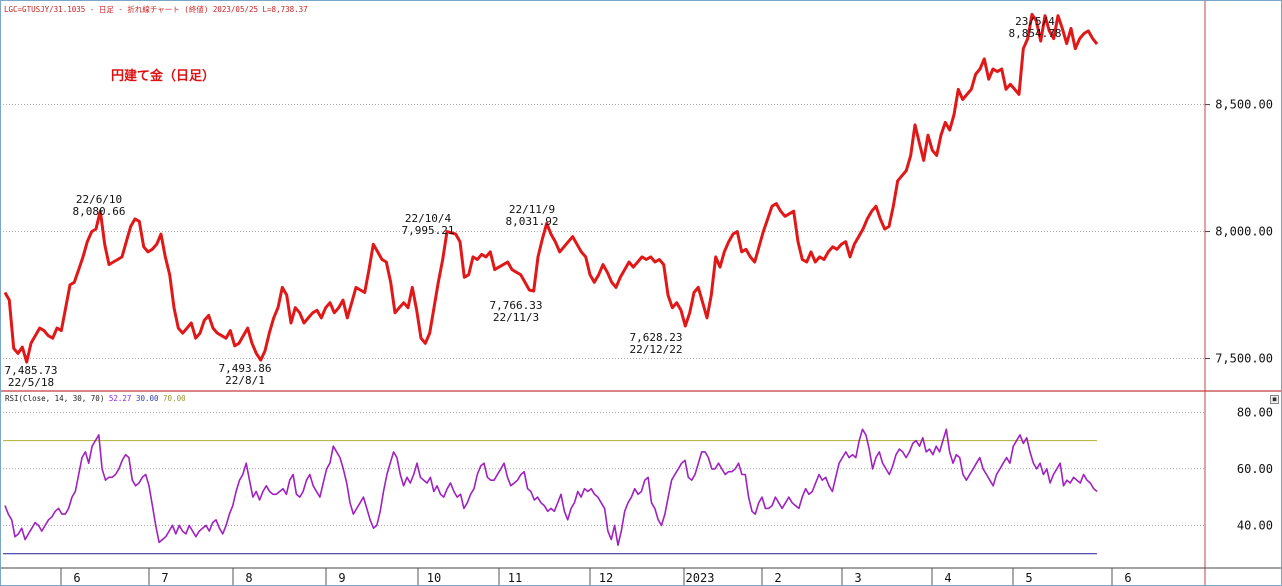 The width and height of the screenshot is (1282, 586). I want to click on annotation-date: 22/8/1, so click(245, 380).